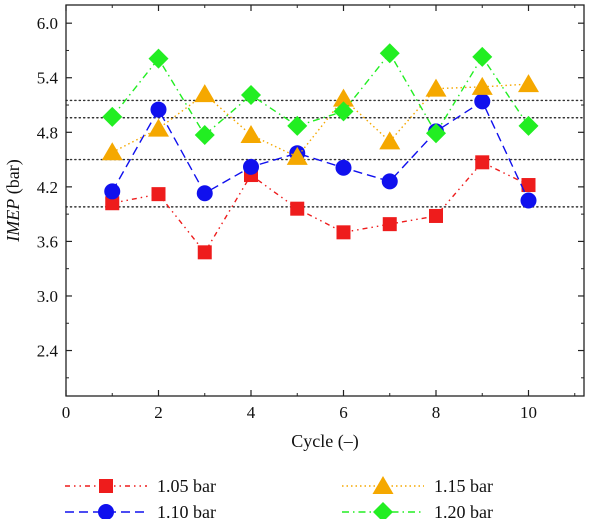 The image size is (600, 519). Describe the element at coordinates (140, 510) in the screenshot. I see `legend-item: 1.10 bar` at that location.